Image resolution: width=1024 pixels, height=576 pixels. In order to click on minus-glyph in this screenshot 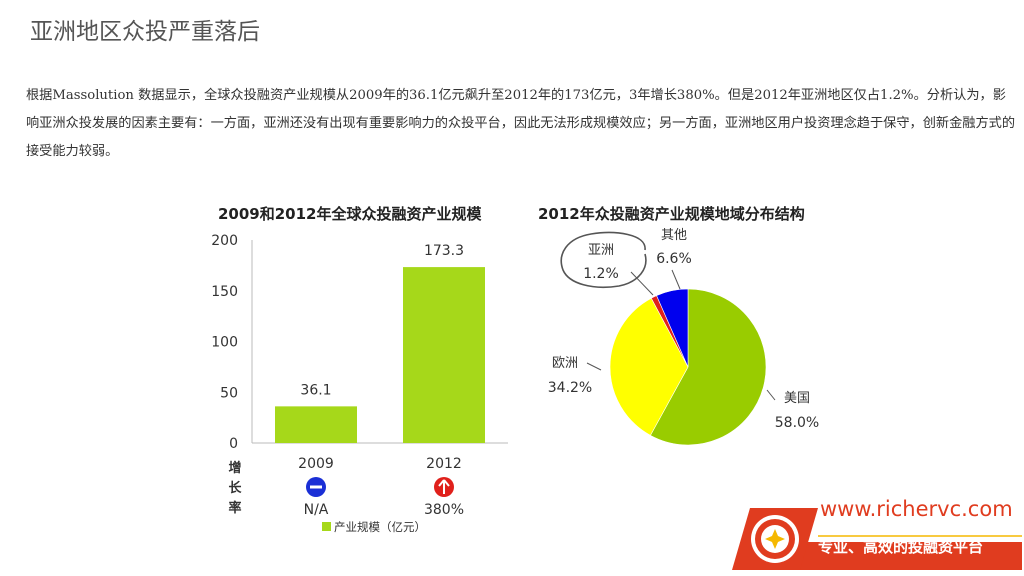, I will do `click(316, 487)`.